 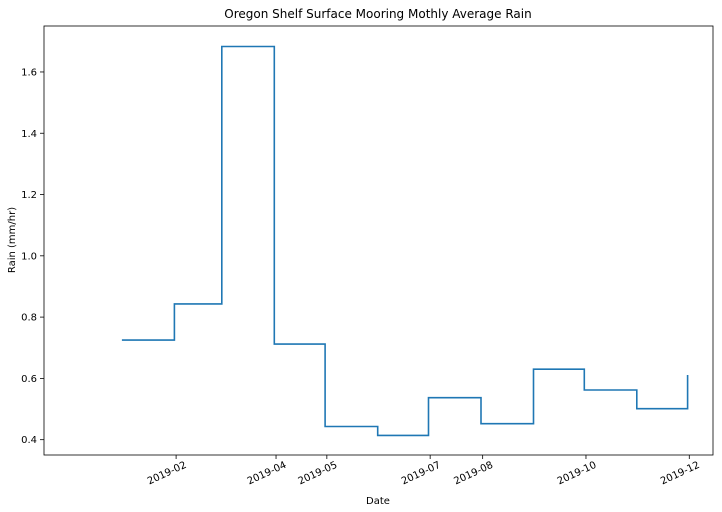 What do you see at coordinates (680, 474) in the screenshot?
I see `x-tick-label: 2019-12` at bounding box center [680, 474].